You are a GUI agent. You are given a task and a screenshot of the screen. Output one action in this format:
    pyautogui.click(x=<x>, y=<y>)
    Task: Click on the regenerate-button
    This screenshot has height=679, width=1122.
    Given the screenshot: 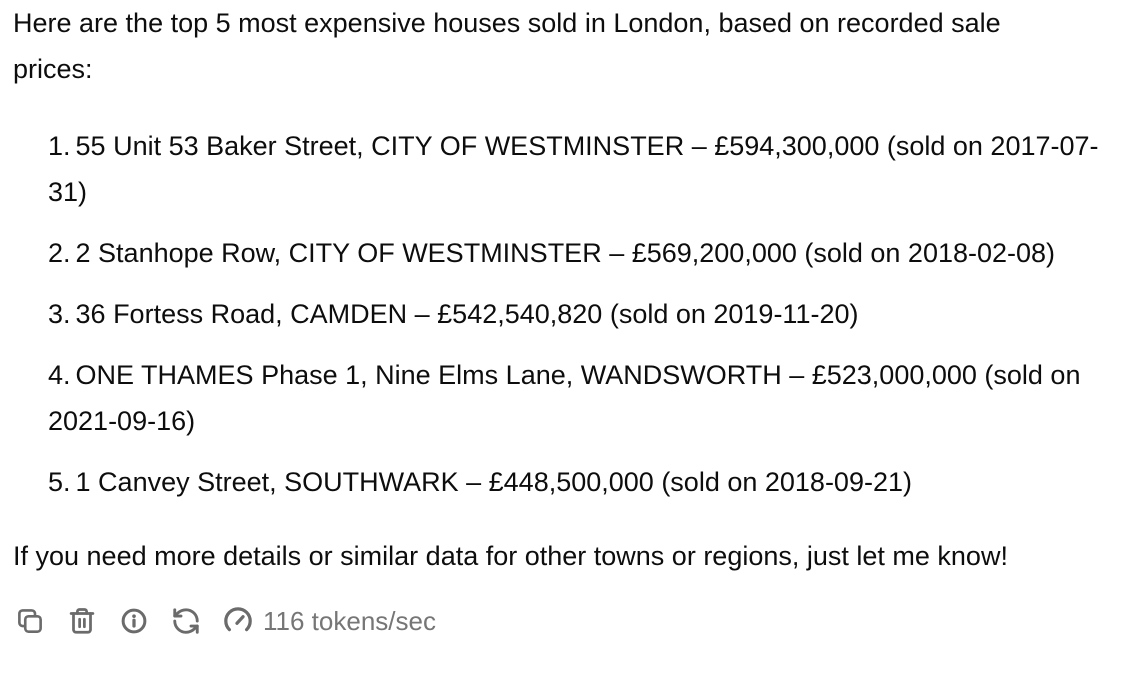 What is the action you would take?
    pyautogui.click(x=186, y=621)
    